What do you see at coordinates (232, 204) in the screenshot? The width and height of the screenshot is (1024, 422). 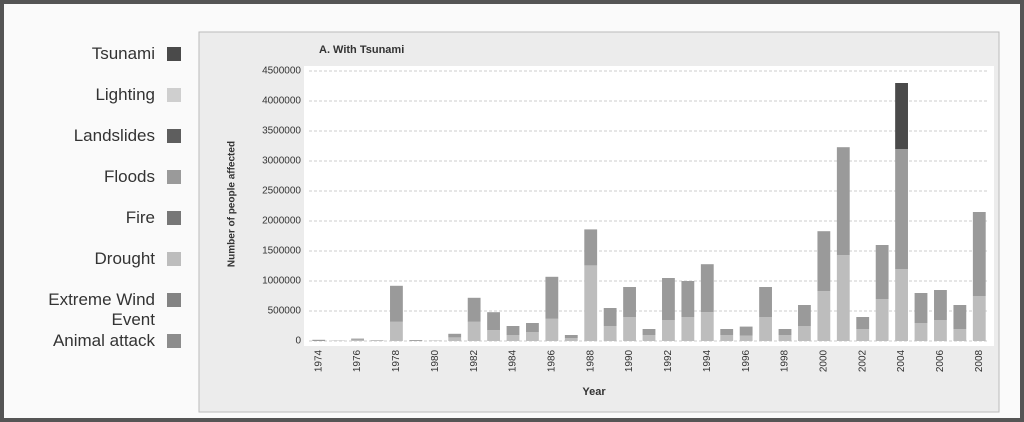 I see `y-axis-label: Number of people affected` at bounding box center [232, 204].